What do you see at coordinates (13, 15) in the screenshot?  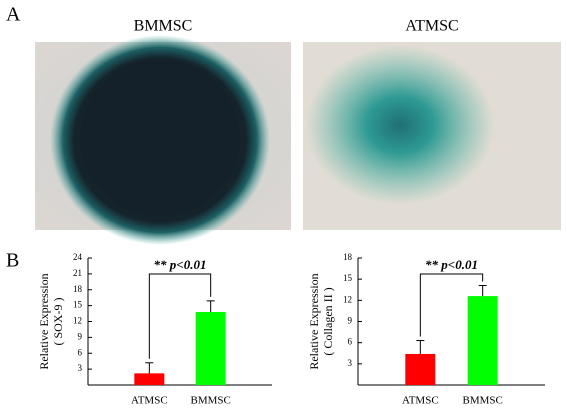 I see `panel-label: A` at bounding box center [13, 15].